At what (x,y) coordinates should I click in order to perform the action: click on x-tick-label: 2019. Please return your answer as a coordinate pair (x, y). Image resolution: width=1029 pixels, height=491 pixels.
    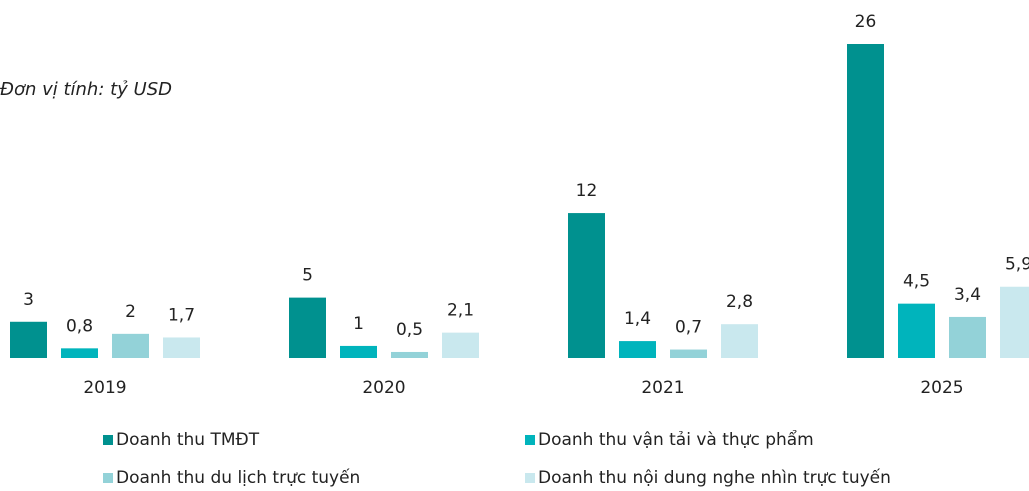
    Looking at the image, I should click on (104, 388).